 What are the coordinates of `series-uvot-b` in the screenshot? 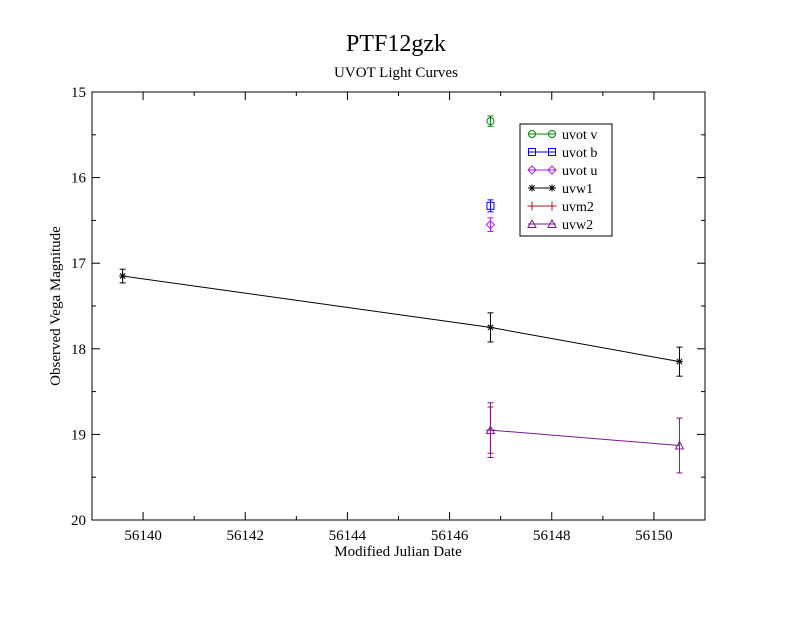 It's located at (490, 206).